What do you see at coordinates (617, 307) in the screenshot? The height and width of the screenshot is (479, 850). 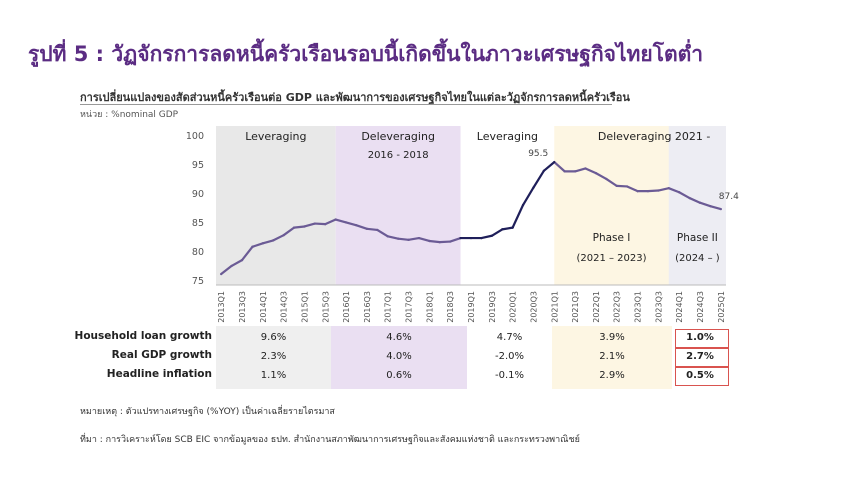 I see `x-tick-label: 2022Q3` at bounding box center [617, 307].